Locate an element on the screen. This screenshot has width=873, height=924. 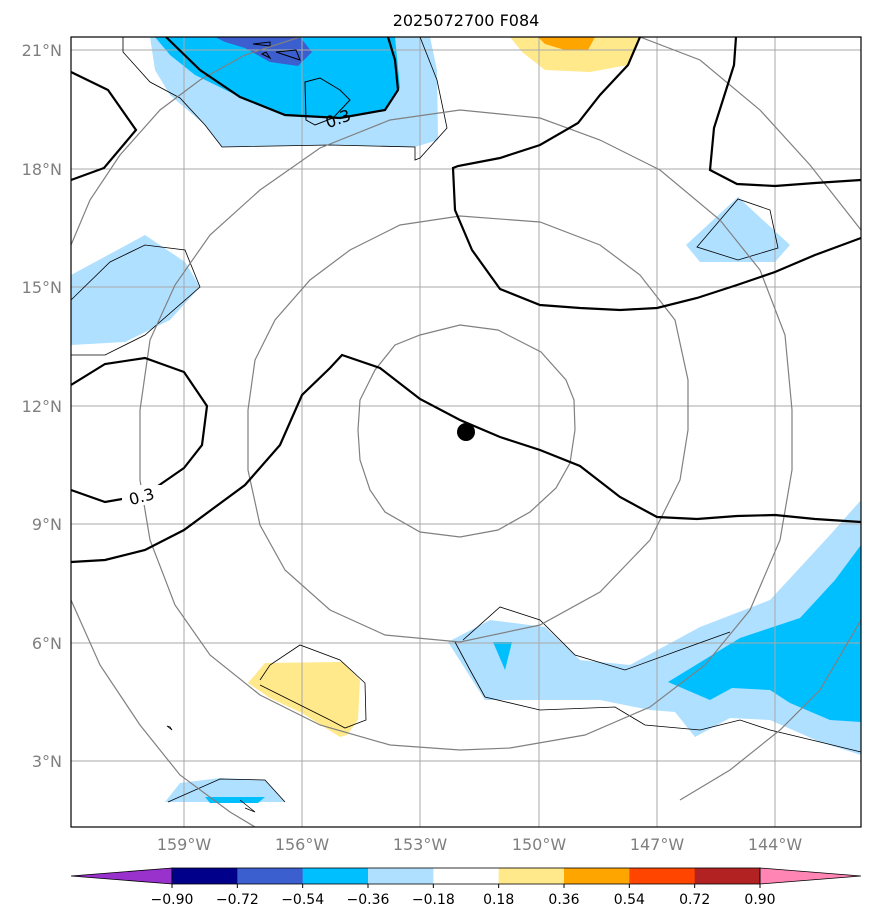
lon-label: 156°W is located at coordinates (302, 844).